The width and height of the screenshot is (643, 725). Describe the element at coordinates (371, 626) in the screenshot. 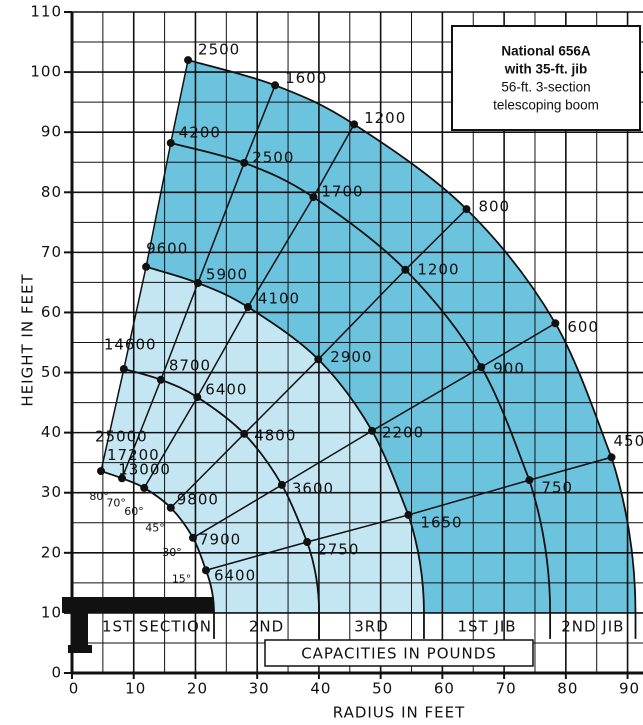

I see `section-label: 3RD` at that location.